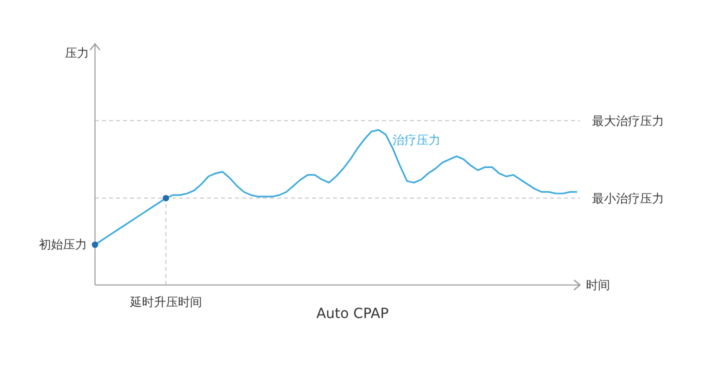 Image resolution: width=720 pixels, height=367 pixels. What do you see at coordinates (598, 285) in the screenshot?
I see `x-axis-title: 时间` at bounding box center [598, 285].